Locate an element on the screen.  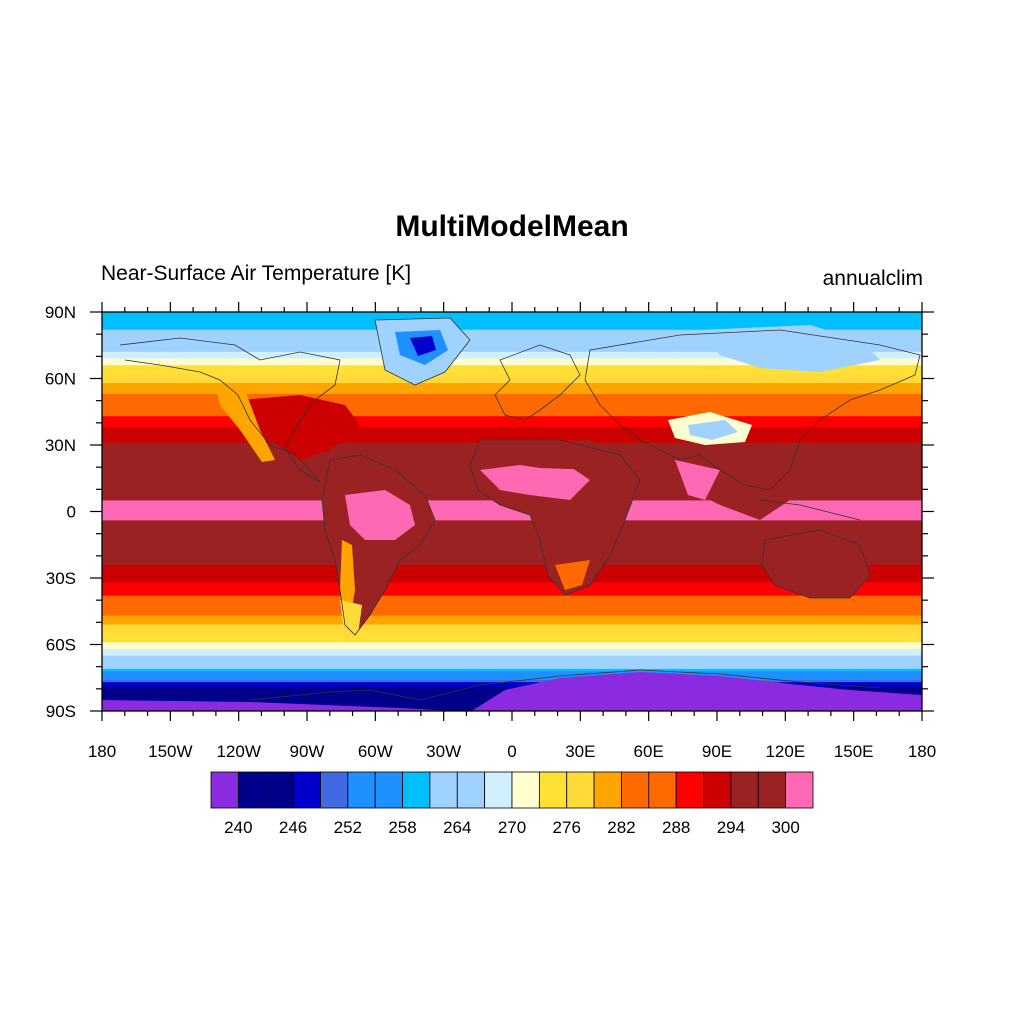
y-tick-label: 30S is located at coordinates (61, 578).